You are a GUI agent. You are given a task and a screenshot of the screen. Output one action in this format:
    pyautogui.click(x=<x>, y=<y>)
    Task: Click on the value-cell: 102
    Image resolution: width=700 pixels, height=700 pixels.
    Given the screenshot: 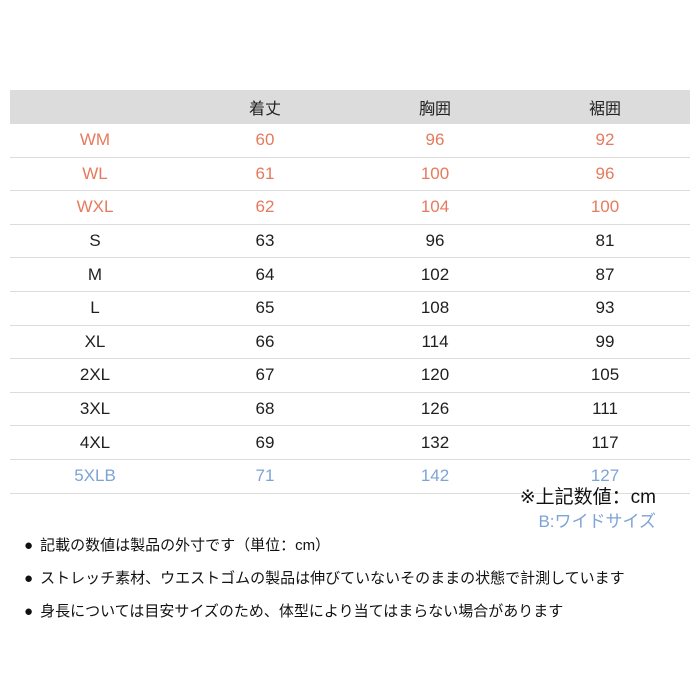 What is the action you would take?
    pyautogui.click(x=435, y=274)
    